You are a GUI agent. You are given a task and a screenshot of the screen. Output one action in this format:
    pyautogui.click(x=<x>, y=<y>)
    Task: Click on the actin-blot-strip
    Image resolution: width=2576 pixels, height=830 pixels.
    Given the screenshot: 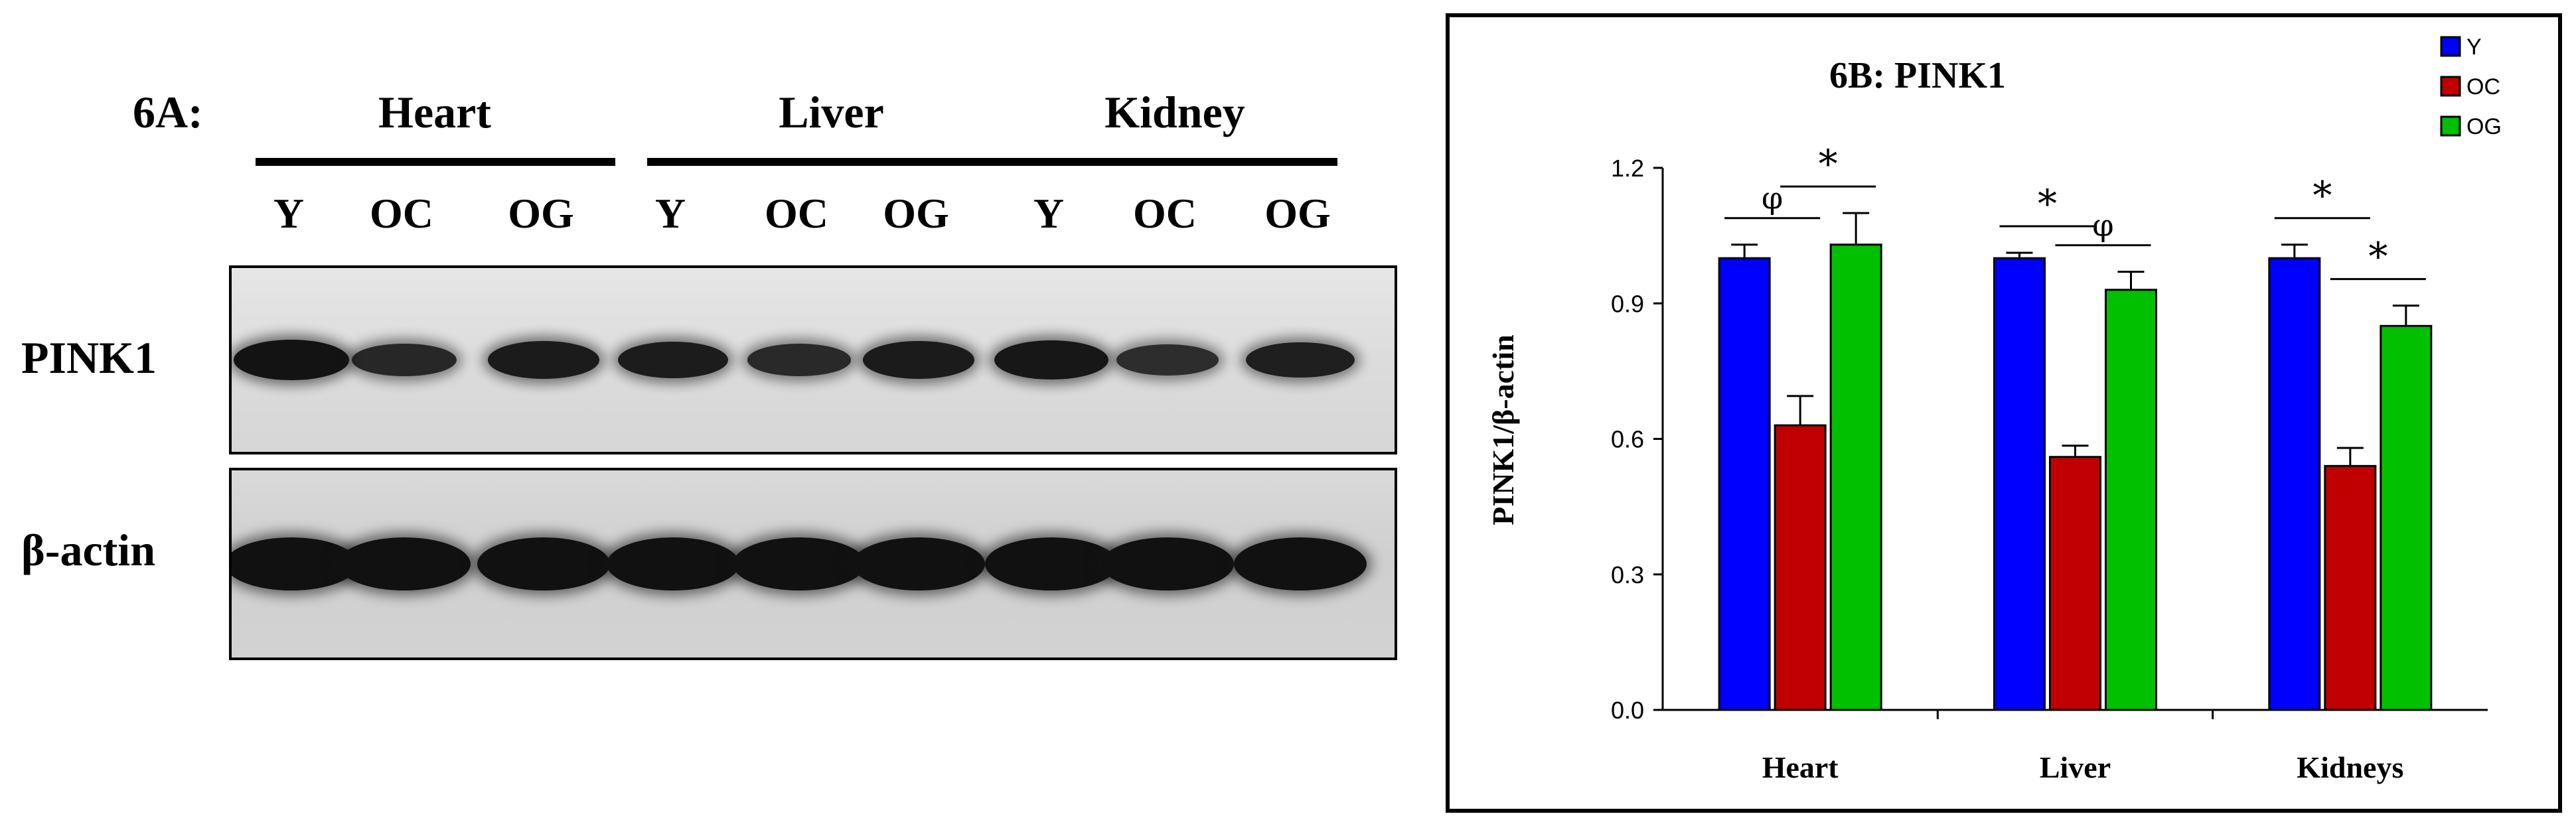 What is the action you would take?
    pyautogui.click(x=813, y=564)
    